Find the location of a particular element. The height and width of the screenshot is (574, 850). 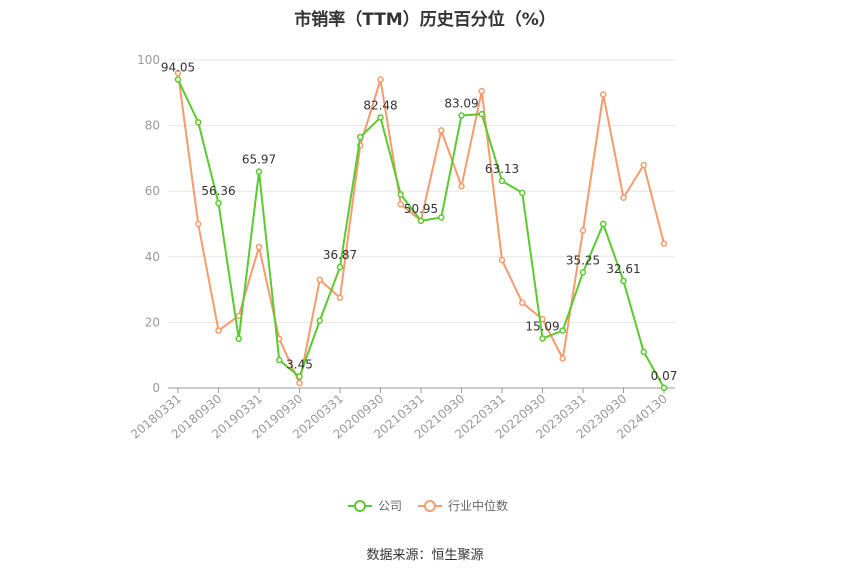

data-label: 15.09 is located at coordinates (542, 327).